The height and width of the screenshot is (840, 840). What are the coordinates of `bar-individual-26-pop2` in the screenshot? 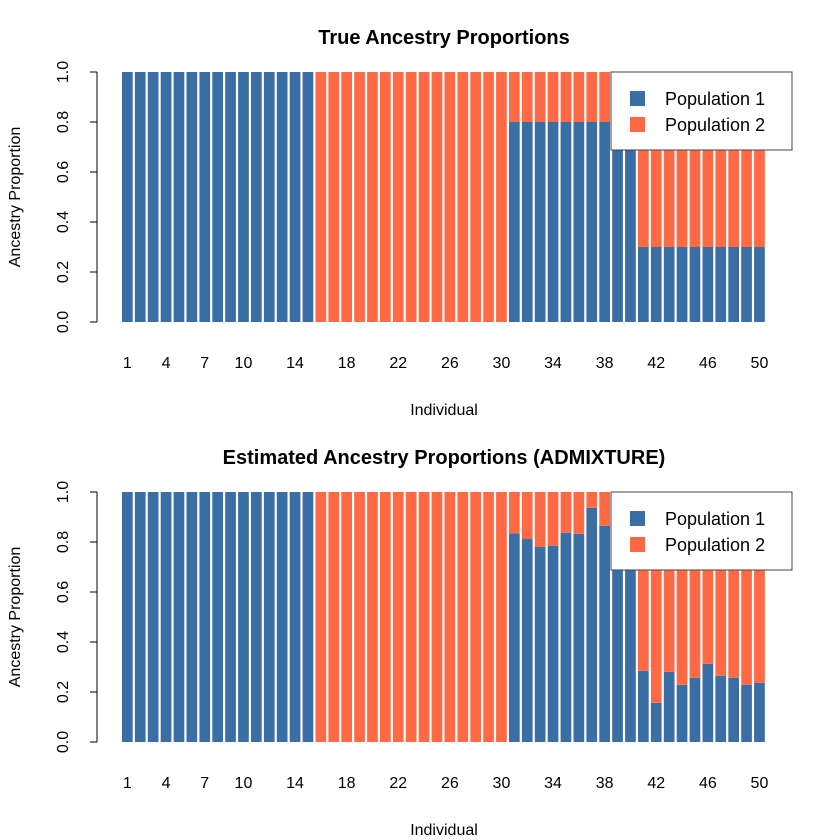 It's located at (450, 197).